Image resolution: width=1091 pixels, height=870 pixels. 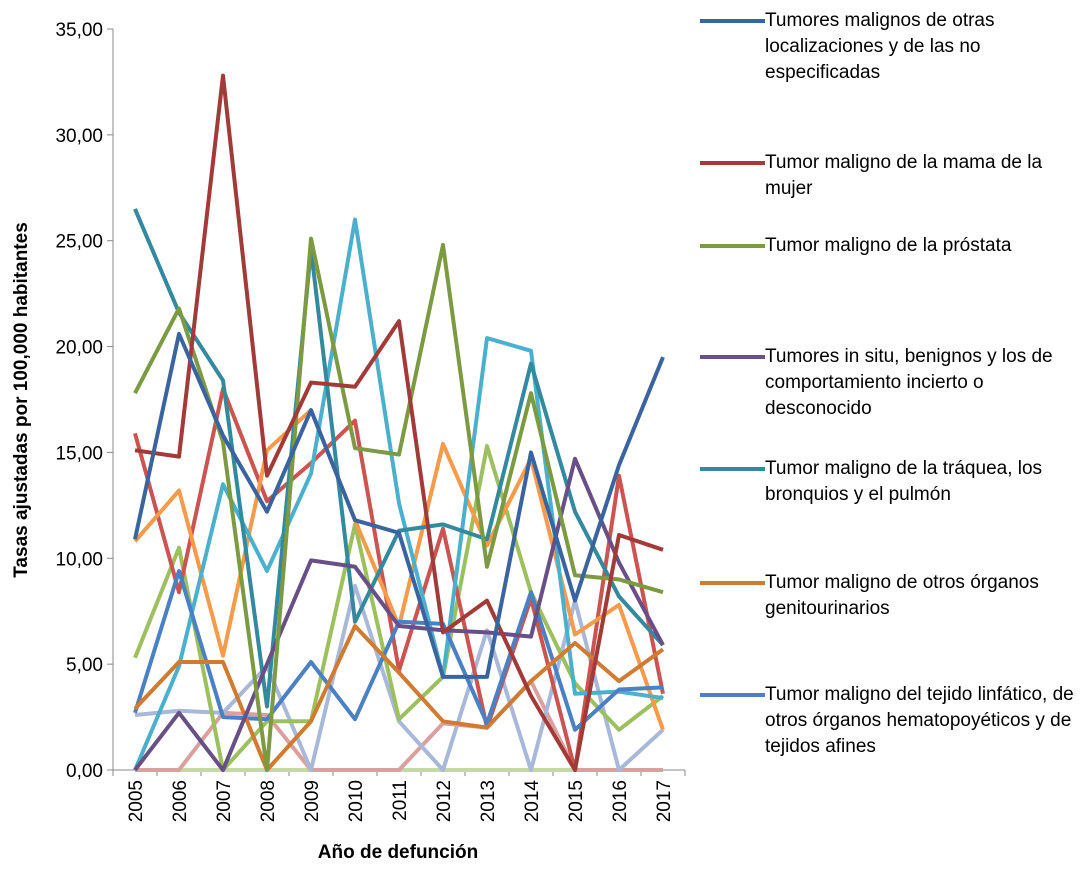 What do you see at coordinates (79, 30) in the screenshot?
I see `y-tick-label: 35,00` at bounding box center [79, 30].